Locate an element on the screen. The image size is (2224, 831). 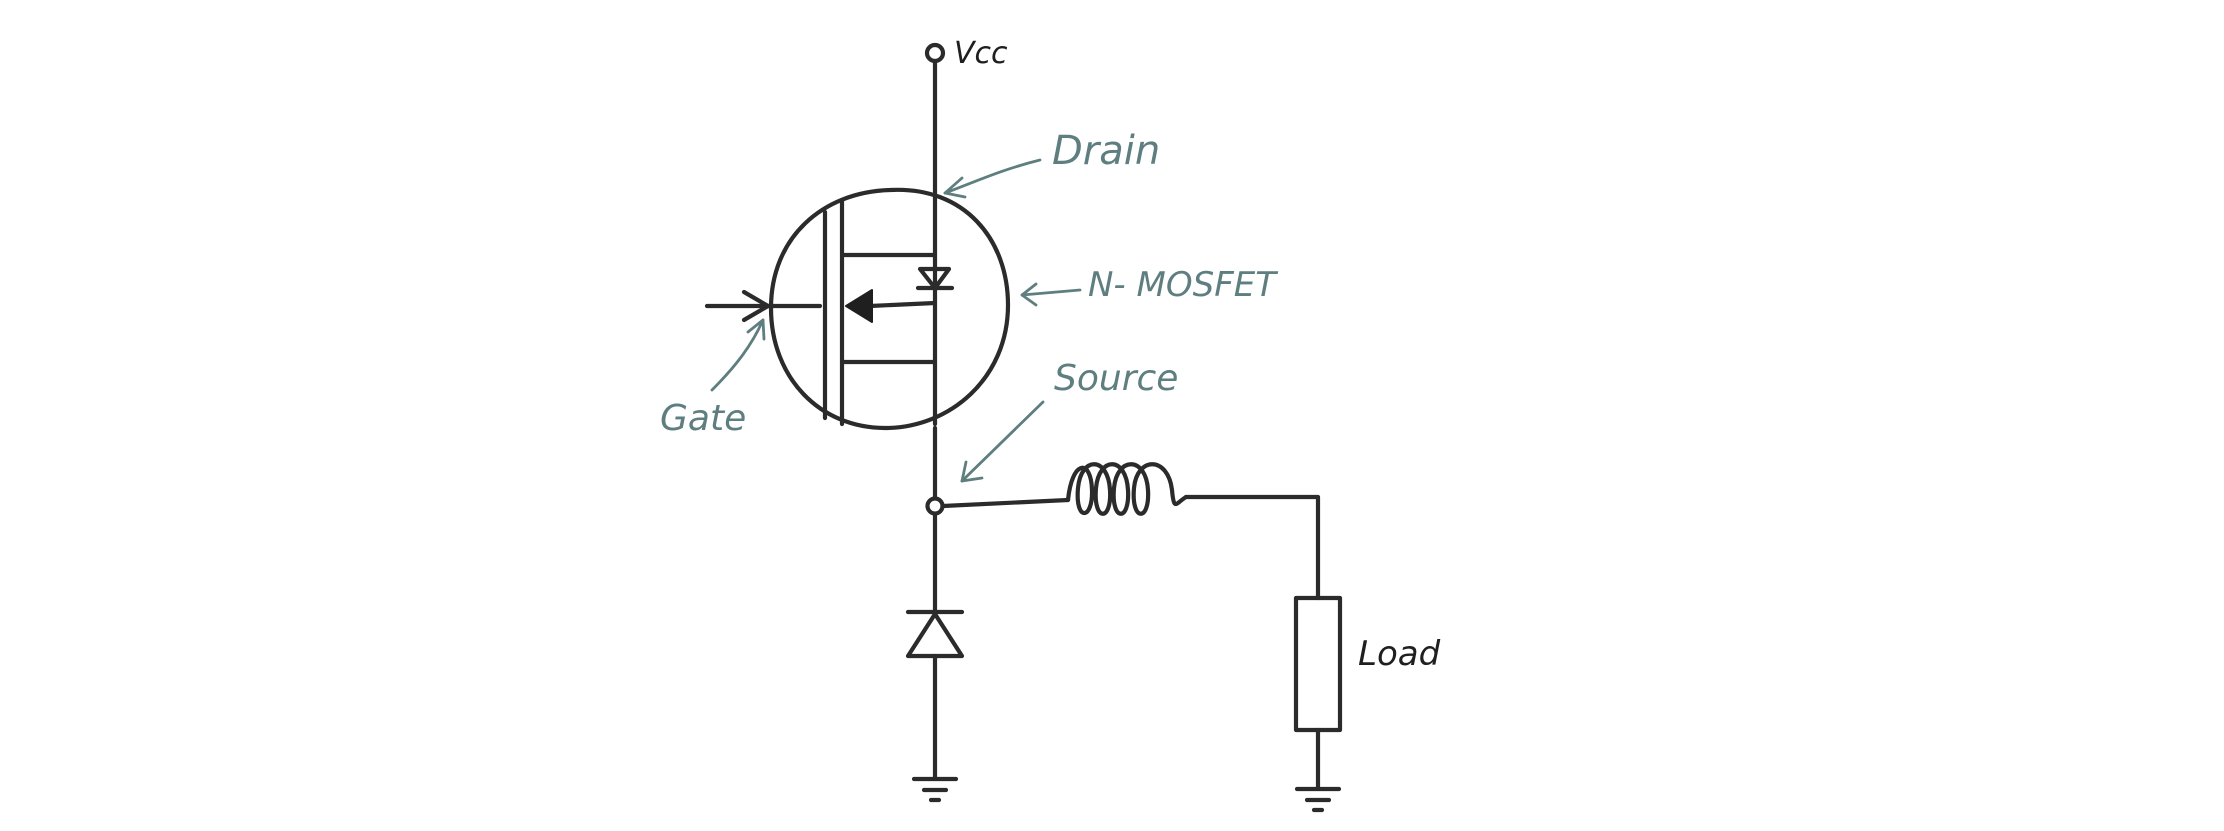
freewheel-diode is located at coordinates (935, 634).